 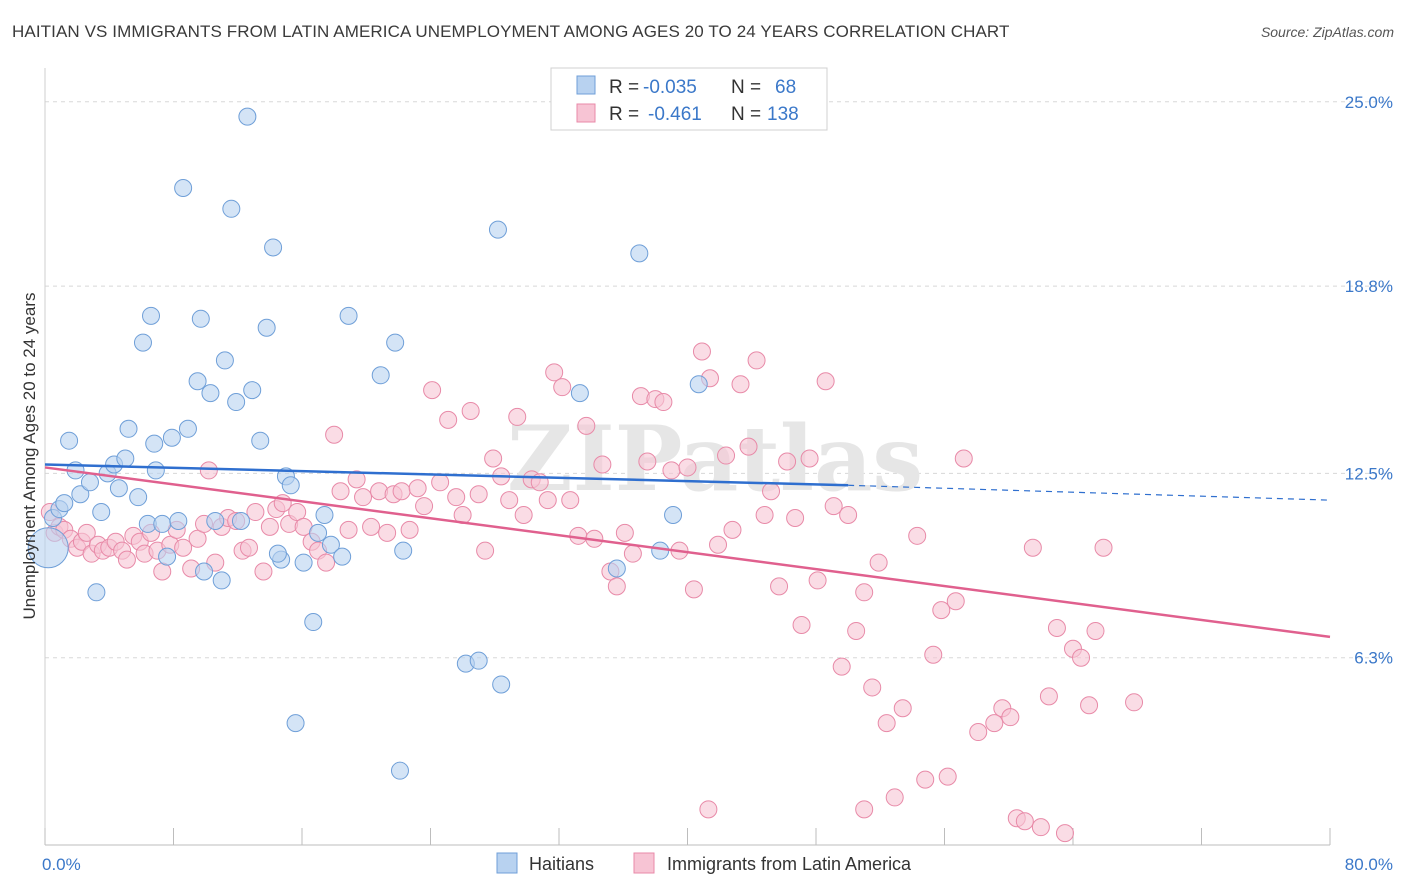 I want to click on legend-r-label-1: R =, so click(x=624, y=87).